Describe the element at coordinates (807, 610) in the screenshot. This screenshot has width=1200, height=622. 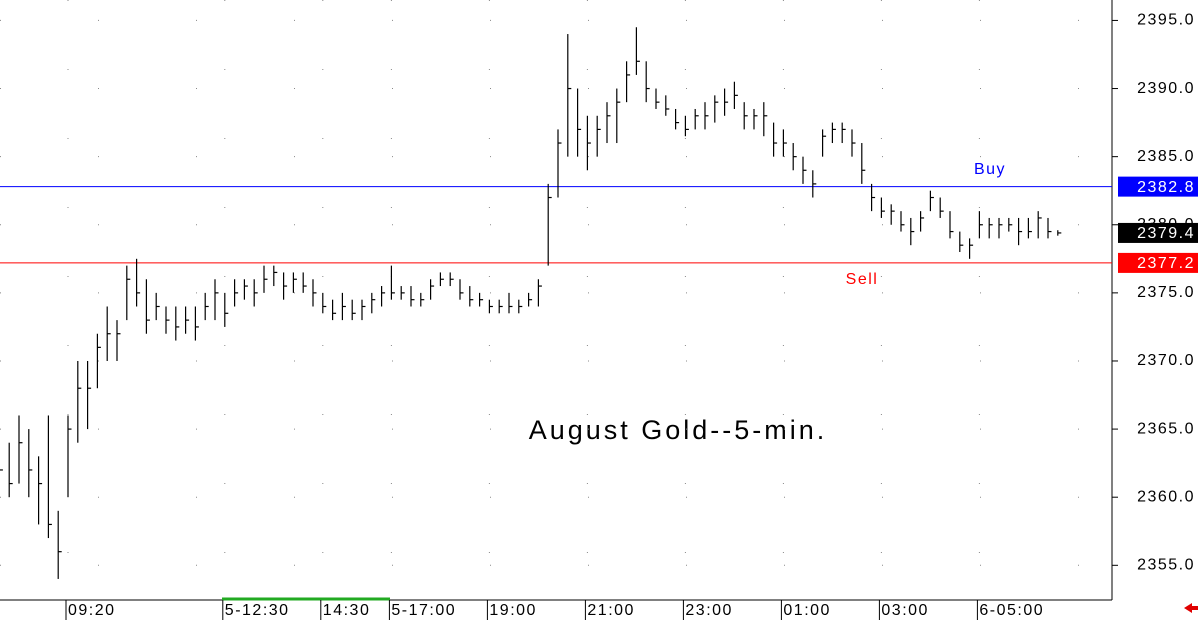
I see `x-tick-label: 01:00` at that location.